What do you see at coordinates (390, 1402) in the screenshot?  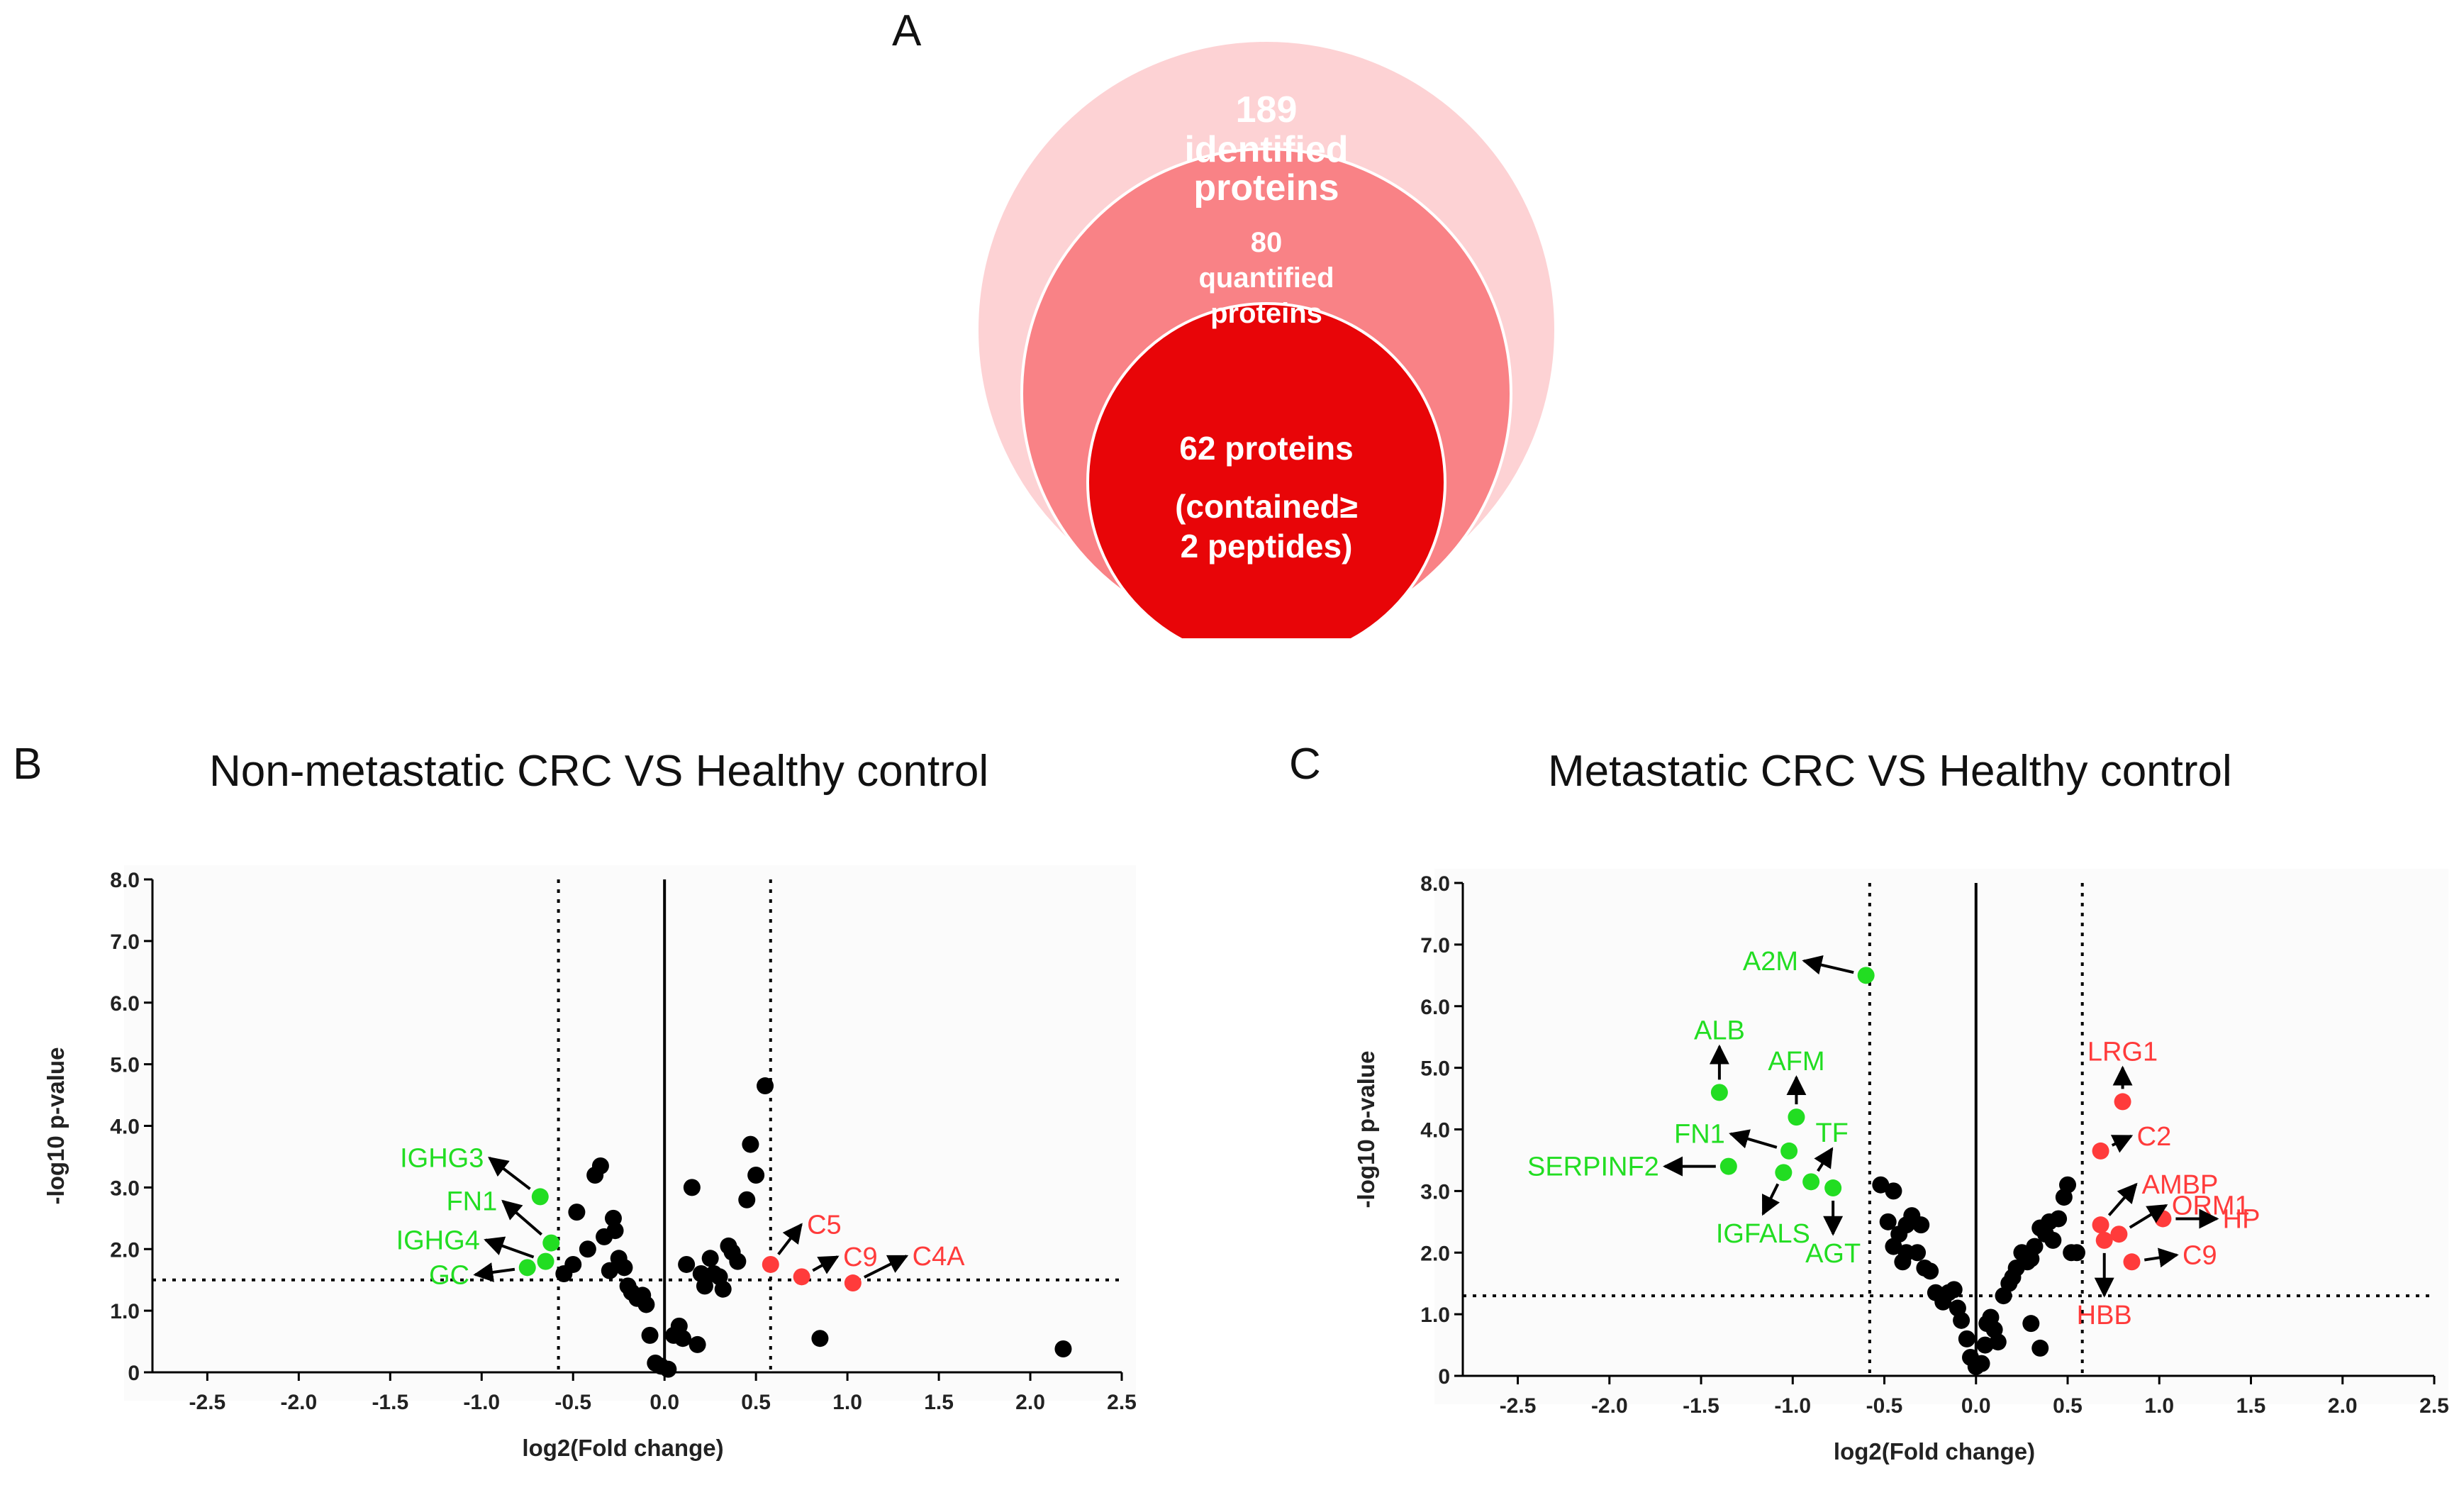 I see `x-tick-label: -1.5` at bounding box center [390, 1402].